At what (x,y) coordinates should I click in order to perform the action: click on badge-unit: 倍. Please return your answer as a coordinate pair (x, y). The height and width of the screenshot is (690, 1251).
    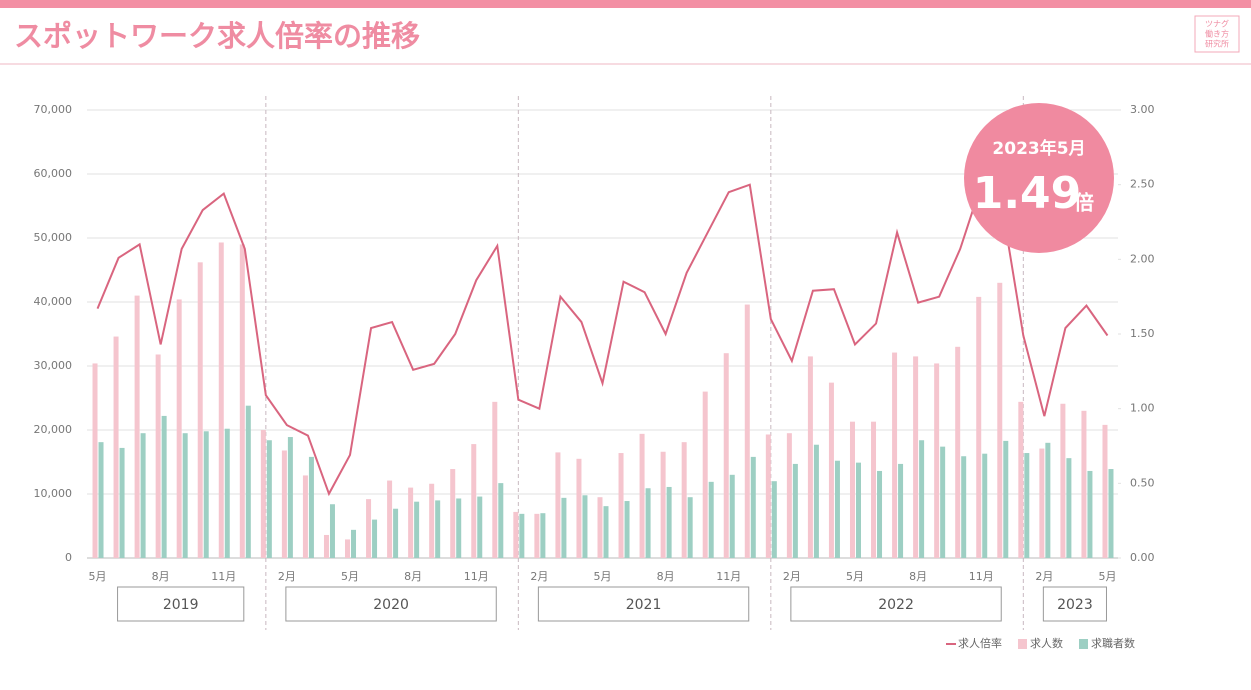
    Looking at the image, I should click on (1084, 203).